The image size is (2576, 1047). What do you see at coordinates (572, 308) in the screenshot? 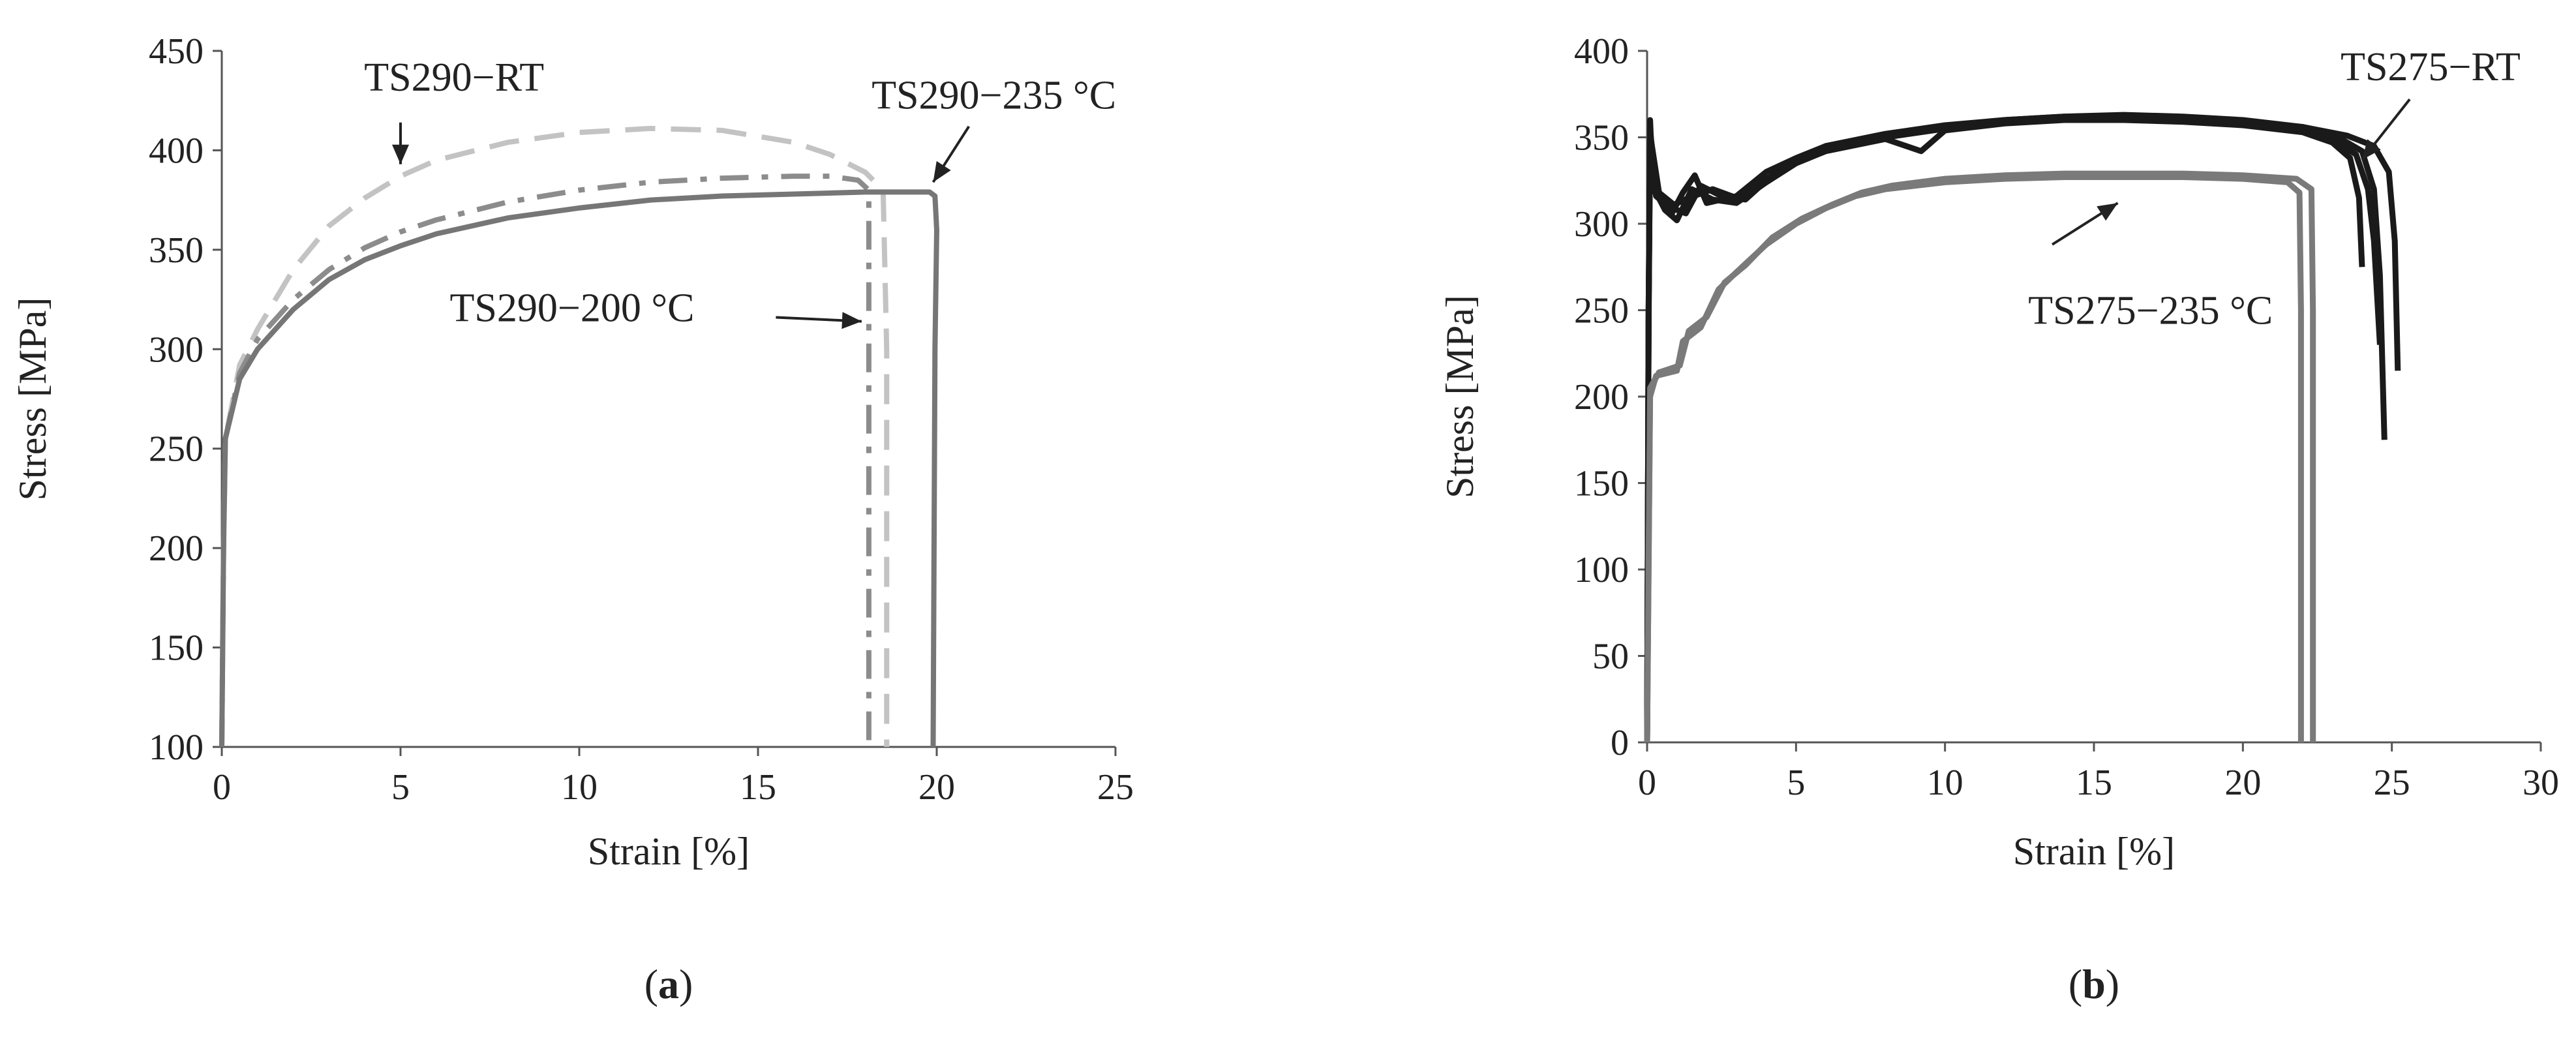
I see `annotation-label: TS290−200 °C` at bounding box center [572, 308].